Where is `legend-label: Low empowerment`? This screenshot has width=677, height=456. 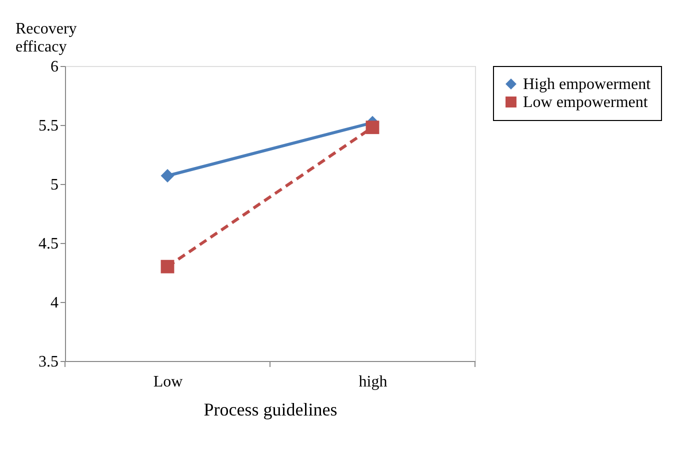 legend-label: Low empowerment is located at coordinates (585, 102).